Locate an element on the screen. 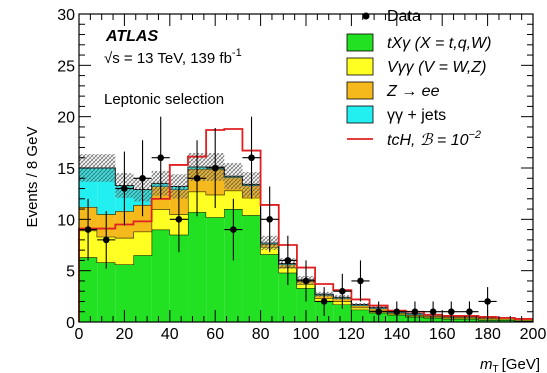 The height and width of the screenshot is (373, 547). legend-swatch-txgamma is located at coordinates (360, 42).